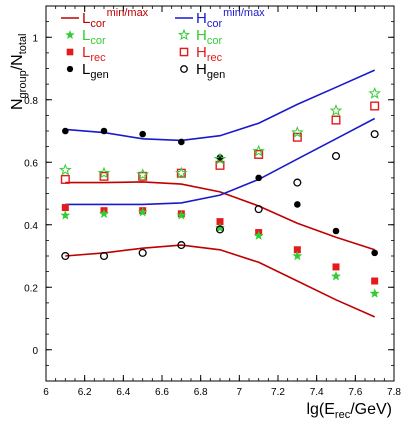  Describe the element at coordinates (35, 351) in the screenshot. I see `y-tick-label: 0` at that location.